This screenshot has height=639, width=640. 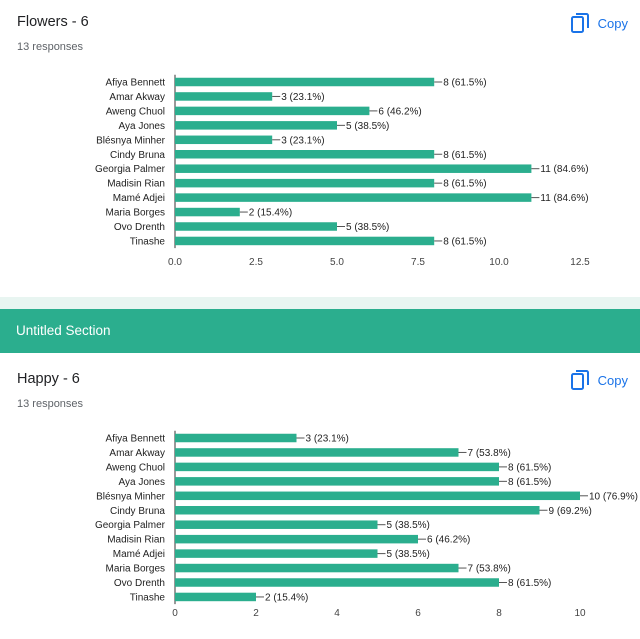 What do you see at coordinates (48, 379) in the screenshot?
I see `chart-title: Happy - 6` at bounding box center [48, 379].